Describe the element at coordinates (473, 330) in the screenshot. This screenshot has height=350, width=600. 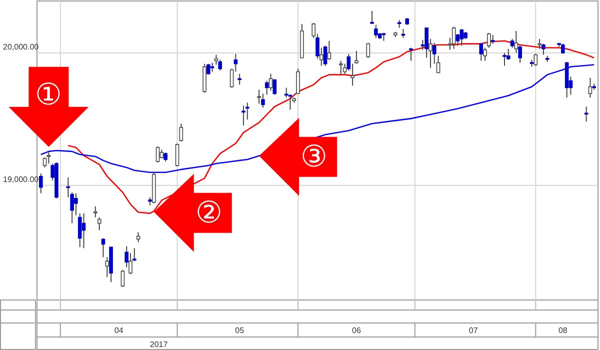
I see `x-tick-label: 07` at that location.